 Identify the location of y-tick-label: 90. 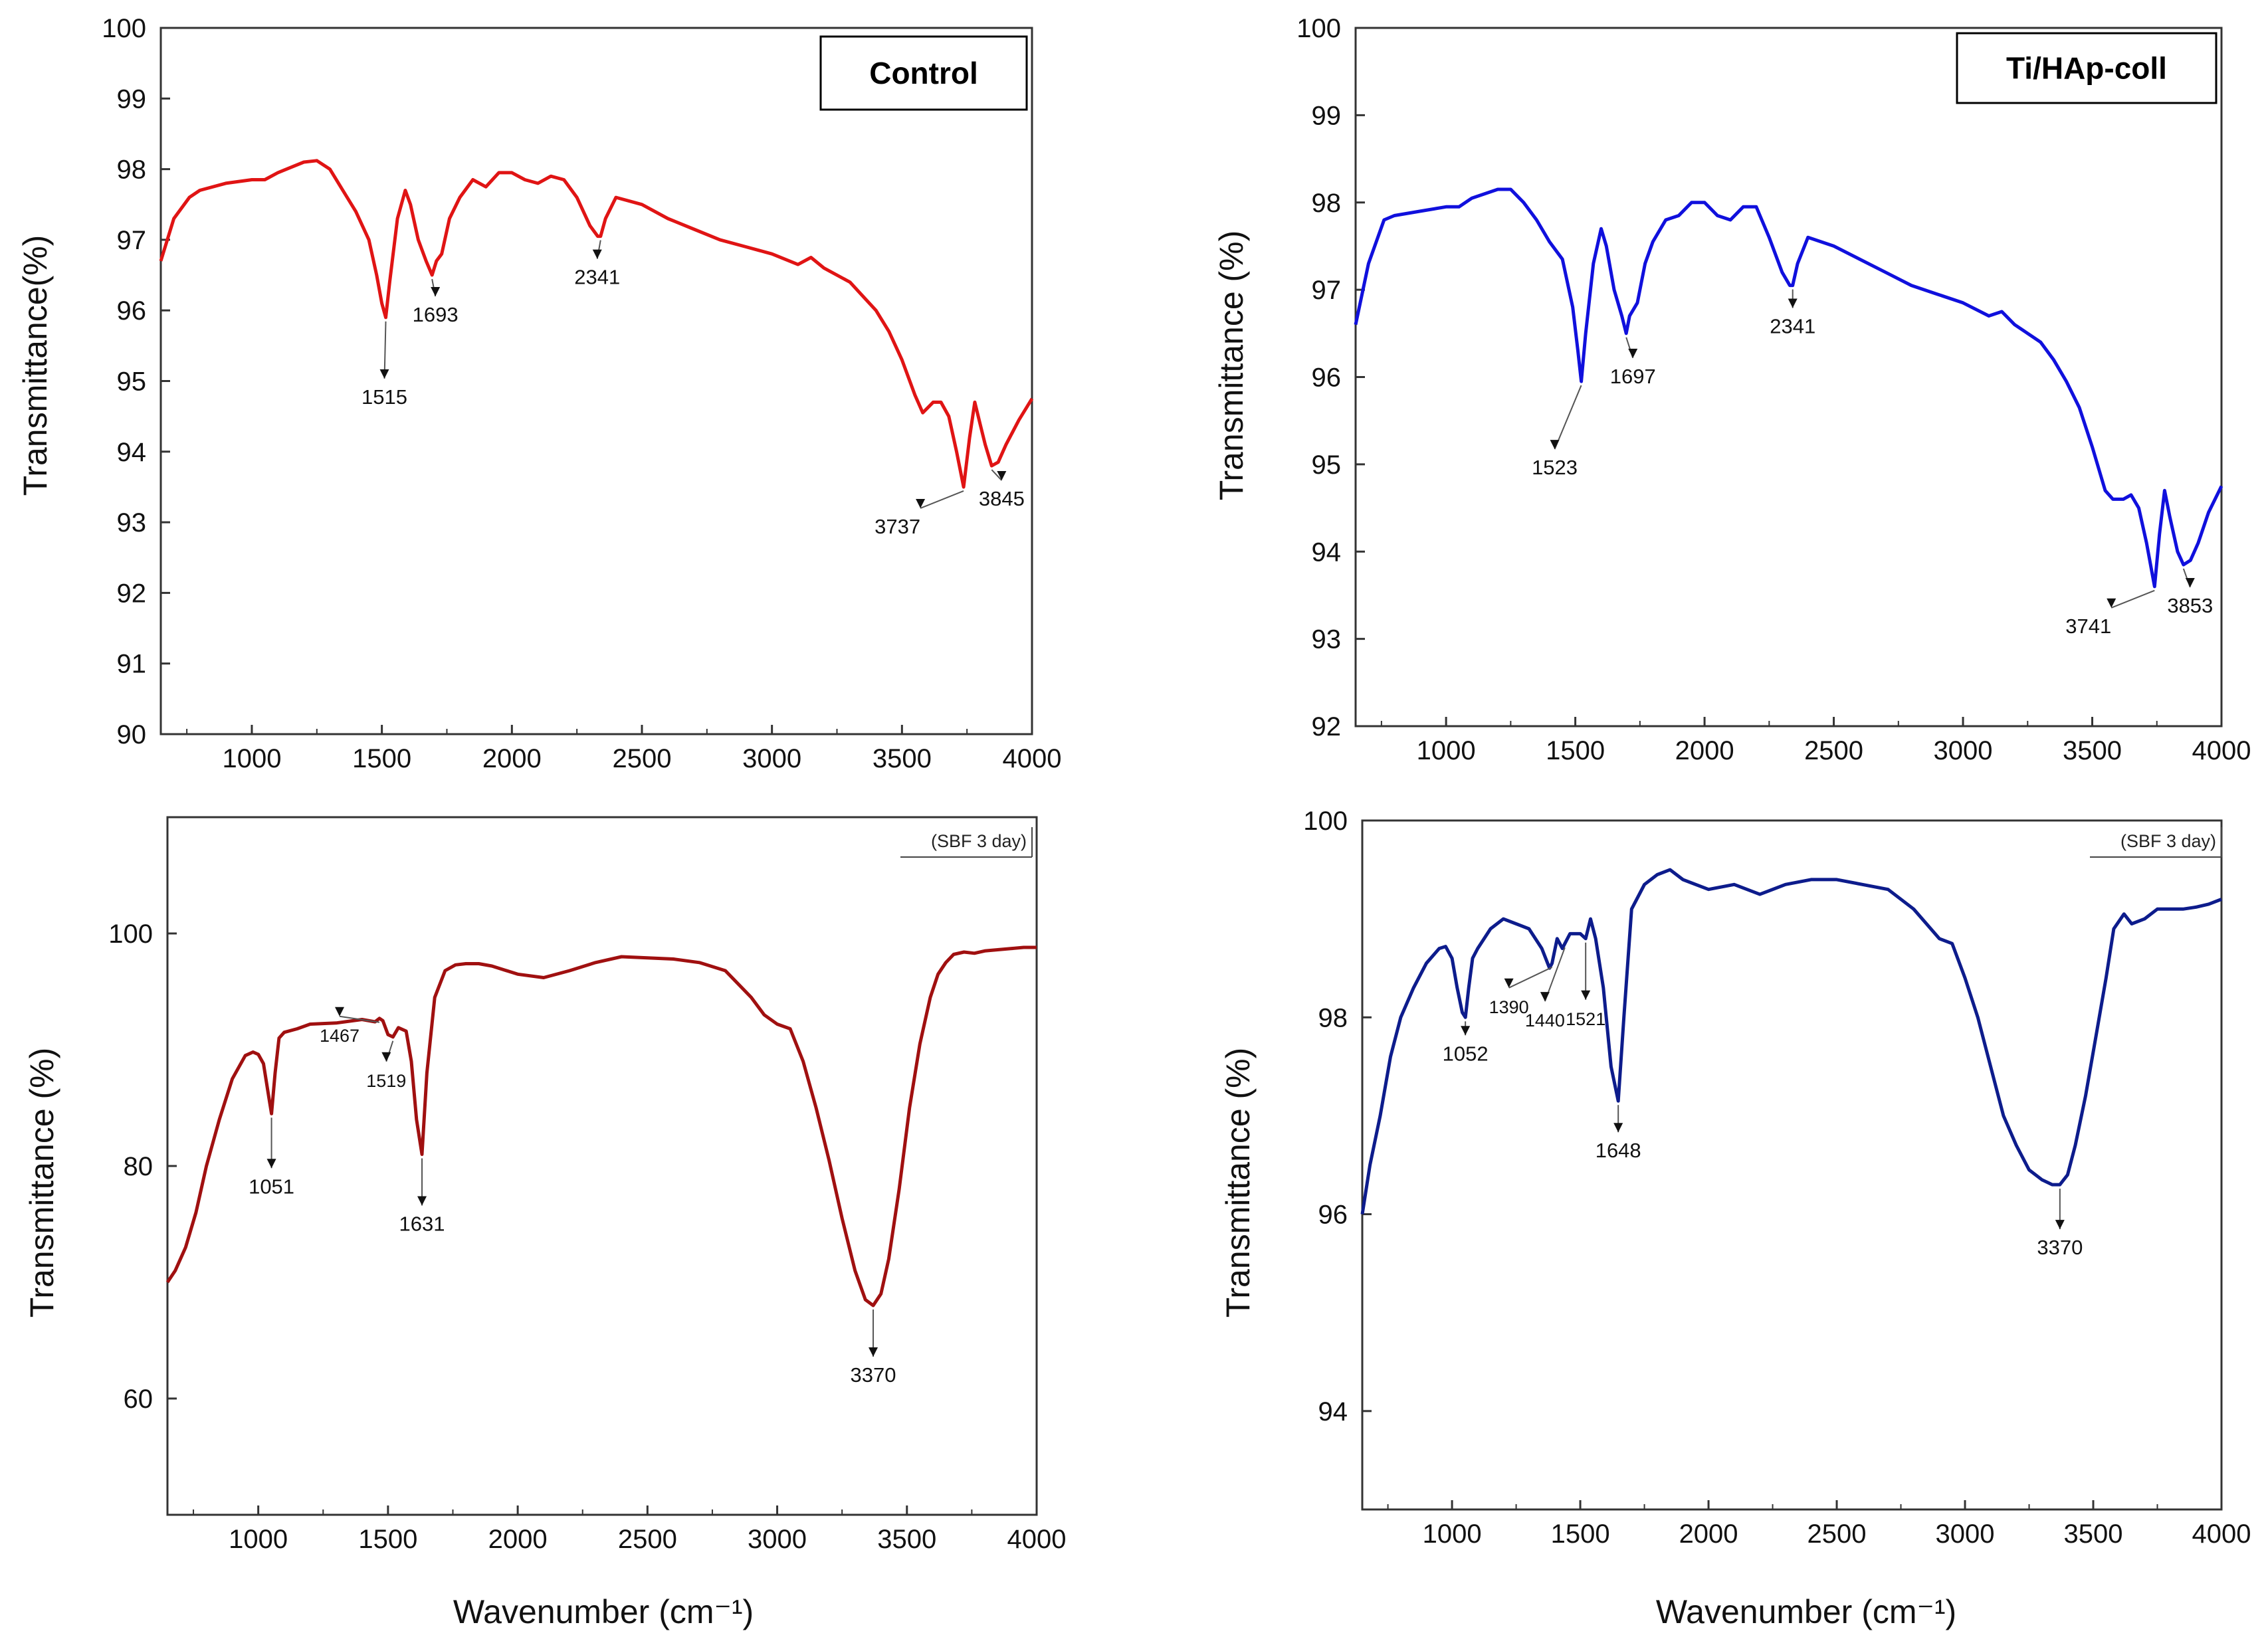
(132, 735).